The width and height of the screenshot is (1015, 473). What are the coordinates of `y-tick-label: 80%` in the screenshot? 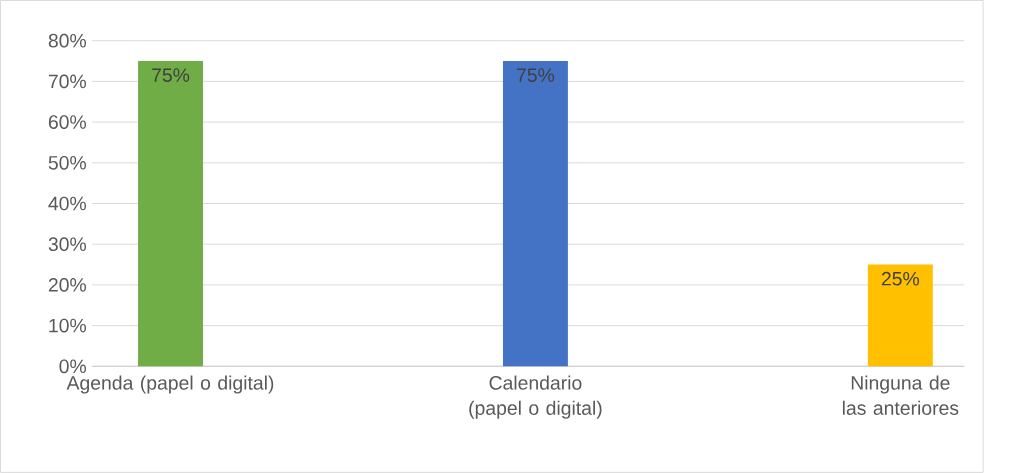 It's located at (67, 40).